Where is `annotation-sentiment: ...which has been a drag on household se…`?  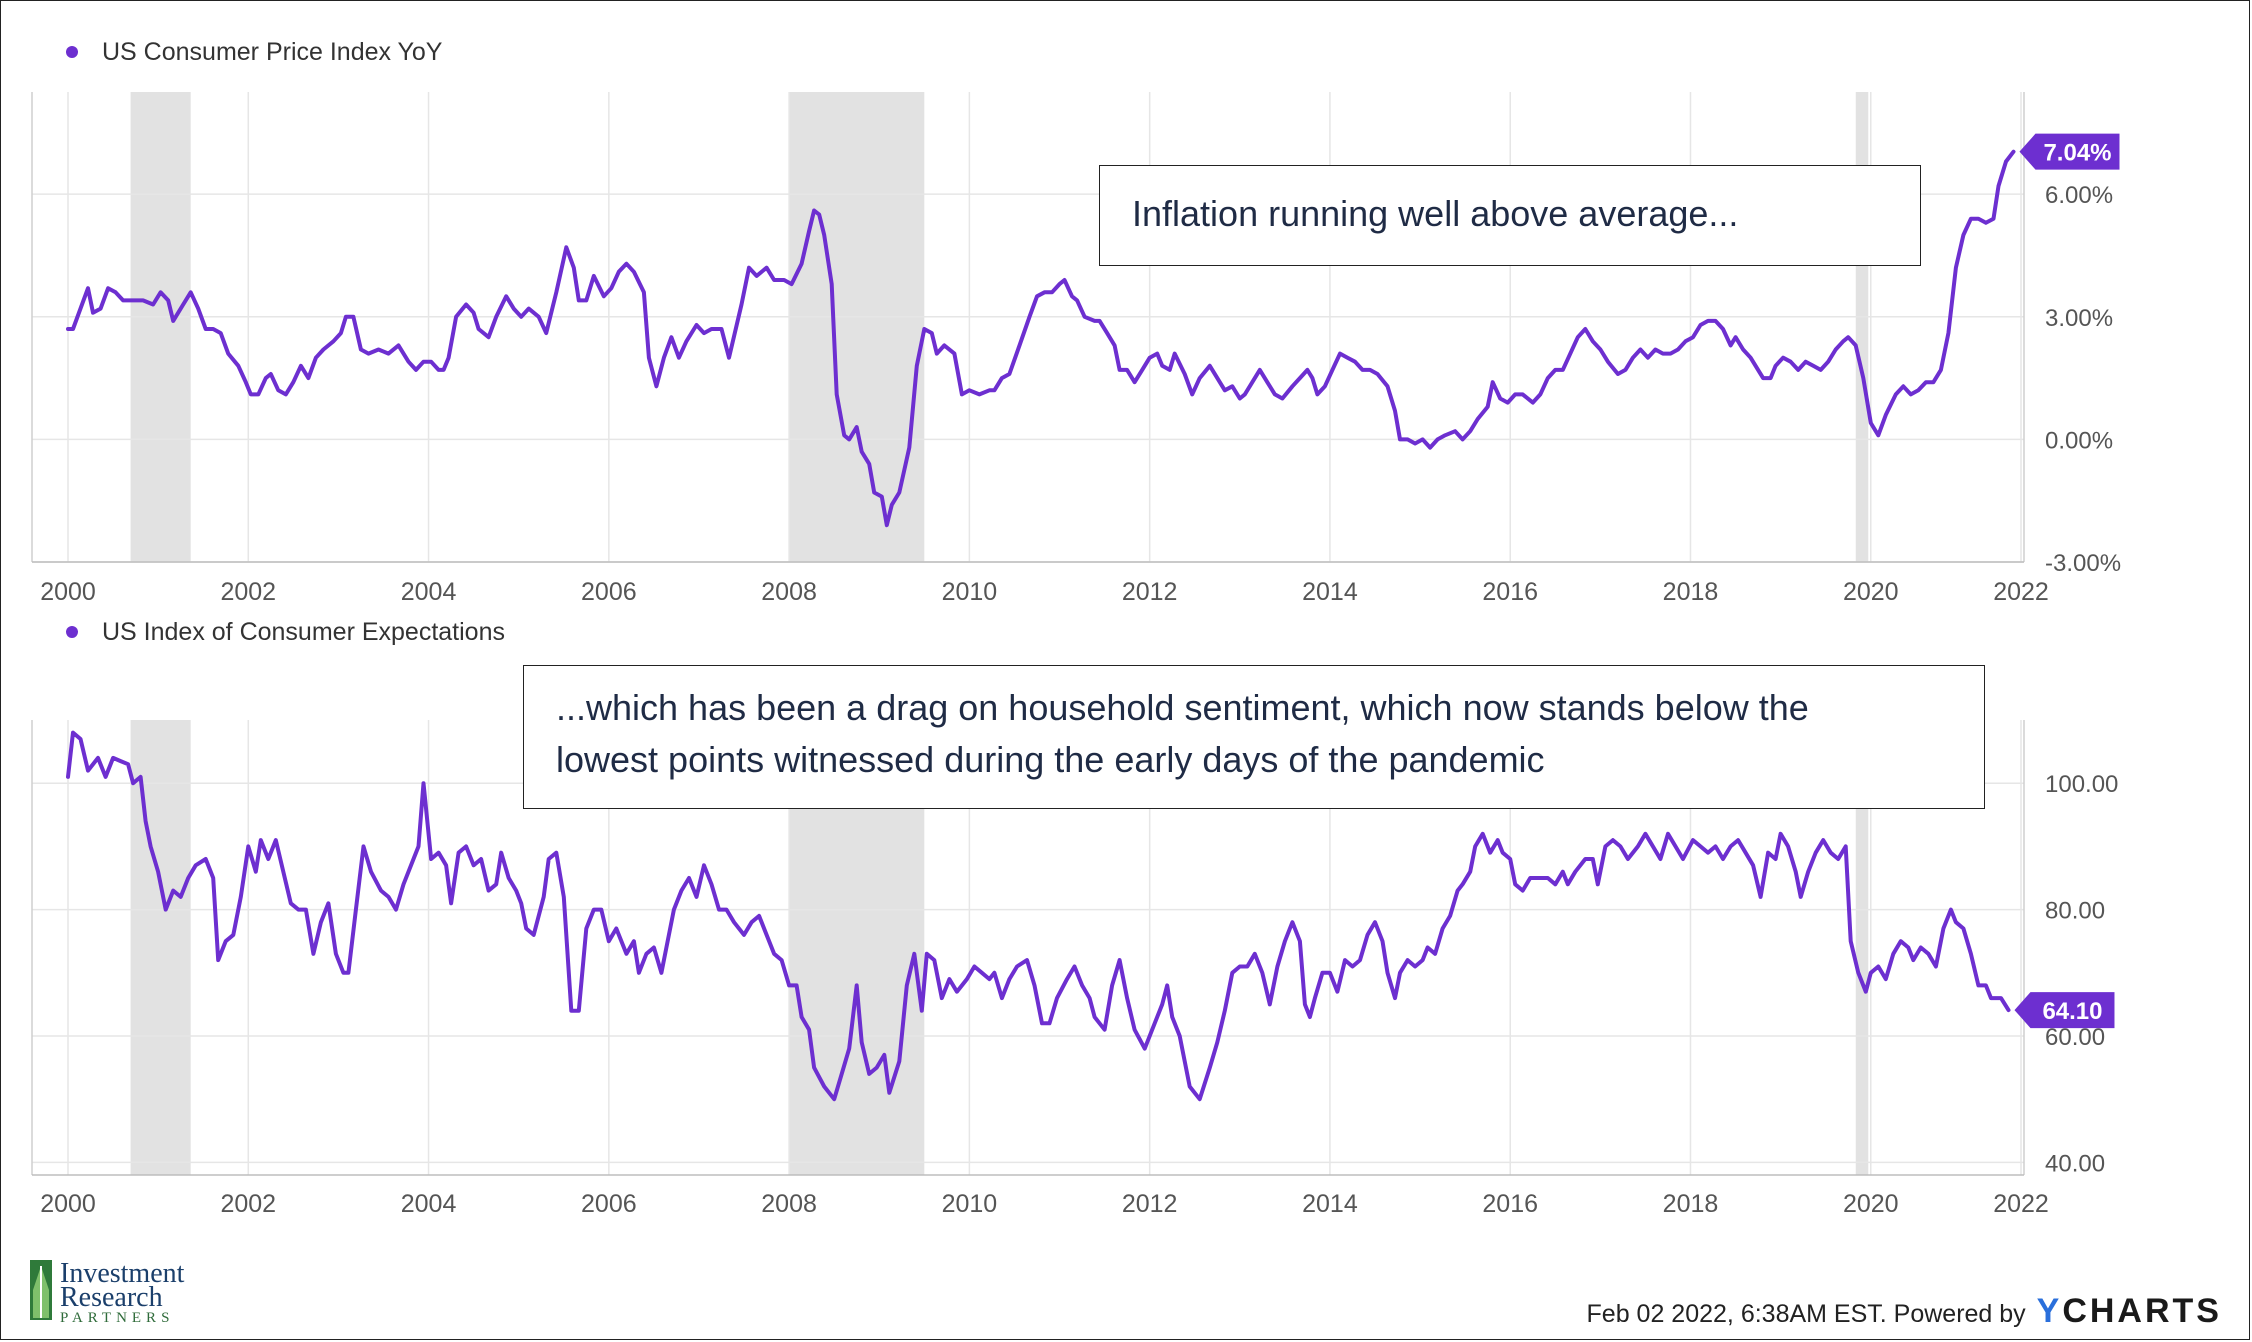 annotation-sentiment: ...which has been a drag on household se… is located at coordinates (1254, 737).